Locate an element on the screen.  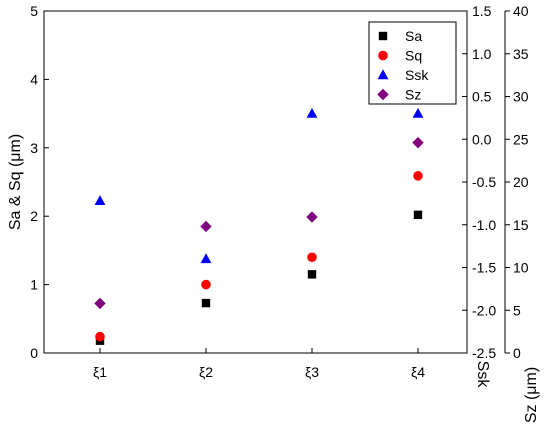
ssk-tick-label: -0.5 is located at coordinates (484, 182).